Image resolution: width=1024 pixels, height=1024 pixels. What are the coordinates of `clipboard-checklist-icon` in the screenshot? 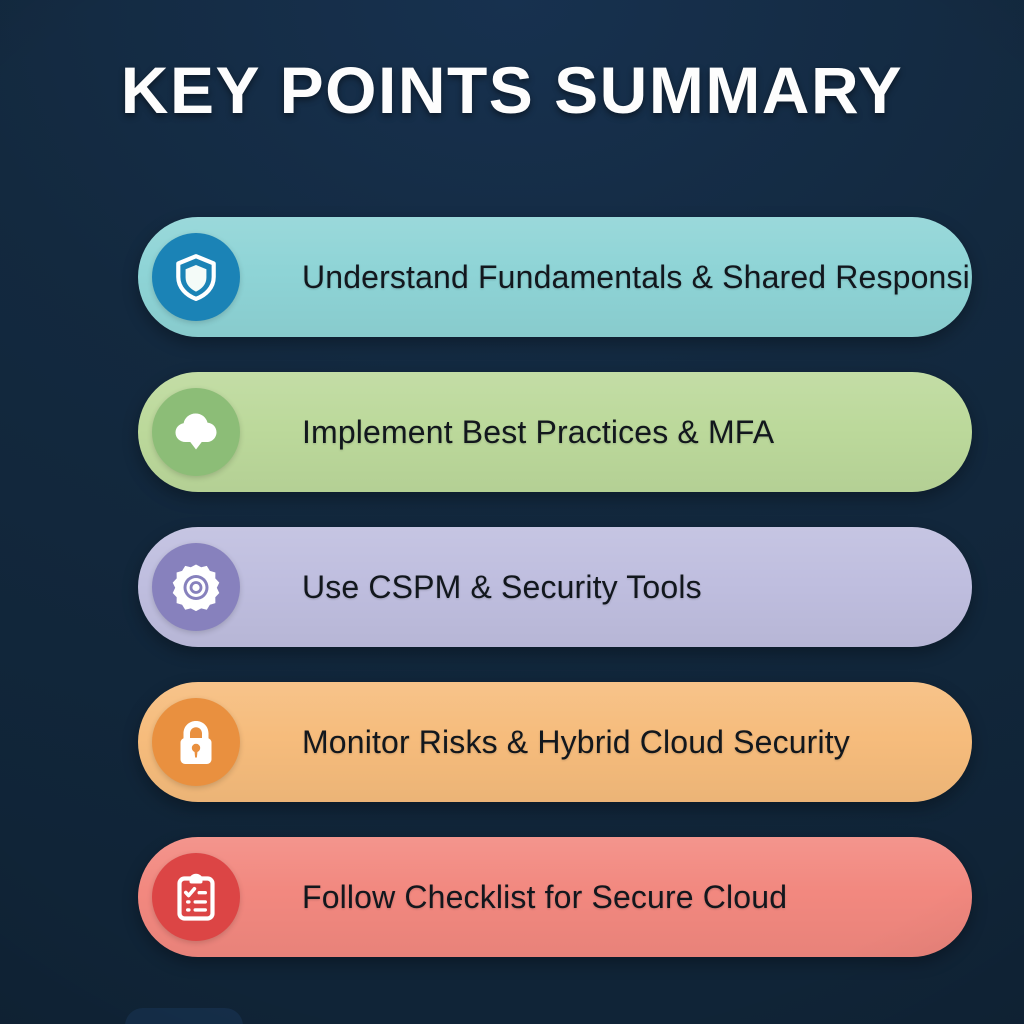 It's located at (196, 897).